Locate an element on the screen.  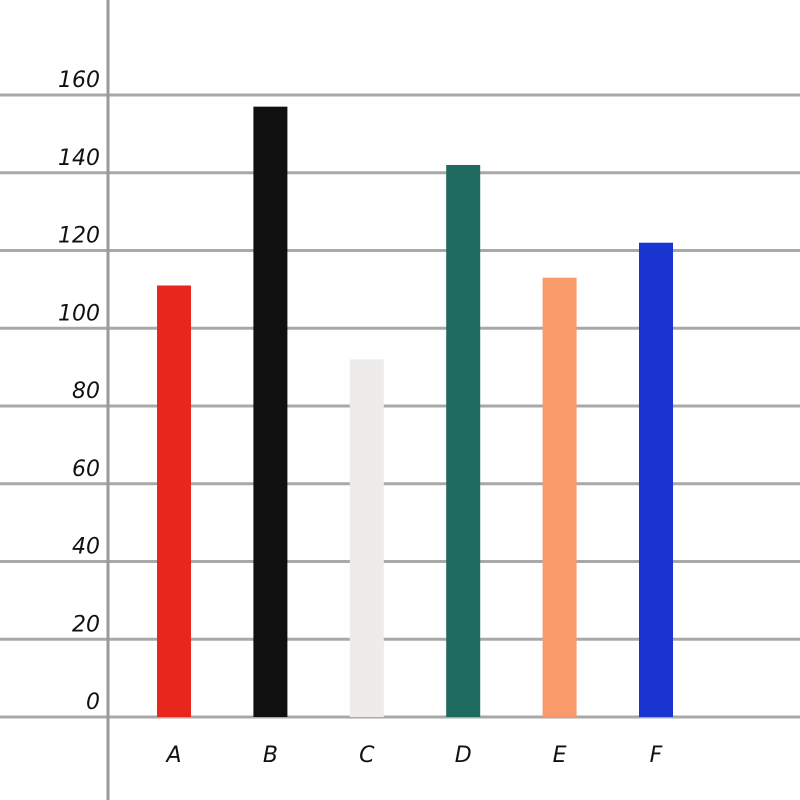
y-tick-labels: 0 20 40 60 80 100 120 140 160 is located at coordinates (79, 391).